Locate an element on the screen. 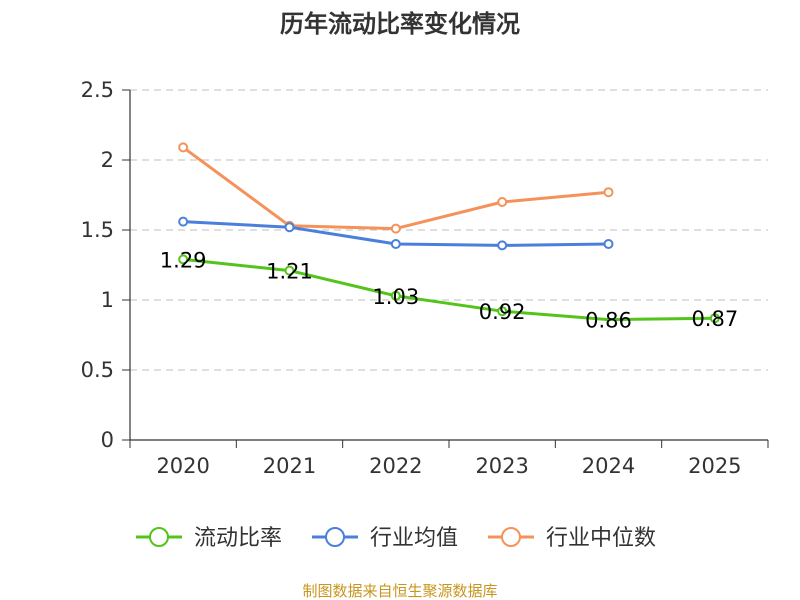 The height and width of the screenshot is (600, 800). legend-item-3: 行业中位数 is located at coordinates (572, 538).